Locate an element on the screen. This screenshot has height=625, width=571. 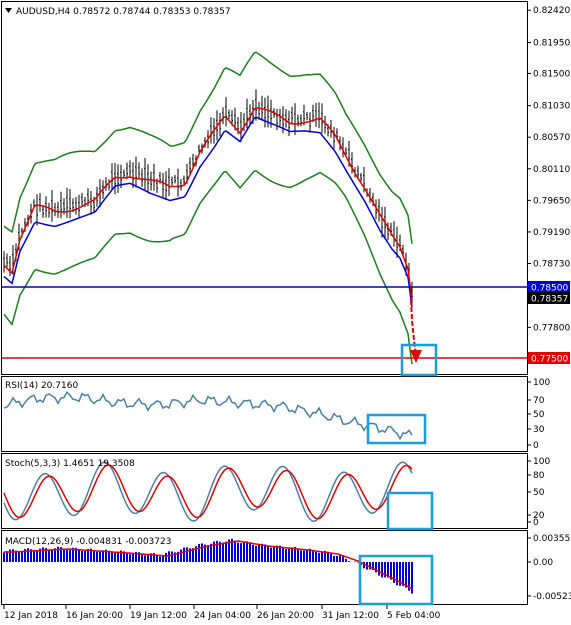
svg-text: 12 Jan 2018 is located at coordinates (31, 616).